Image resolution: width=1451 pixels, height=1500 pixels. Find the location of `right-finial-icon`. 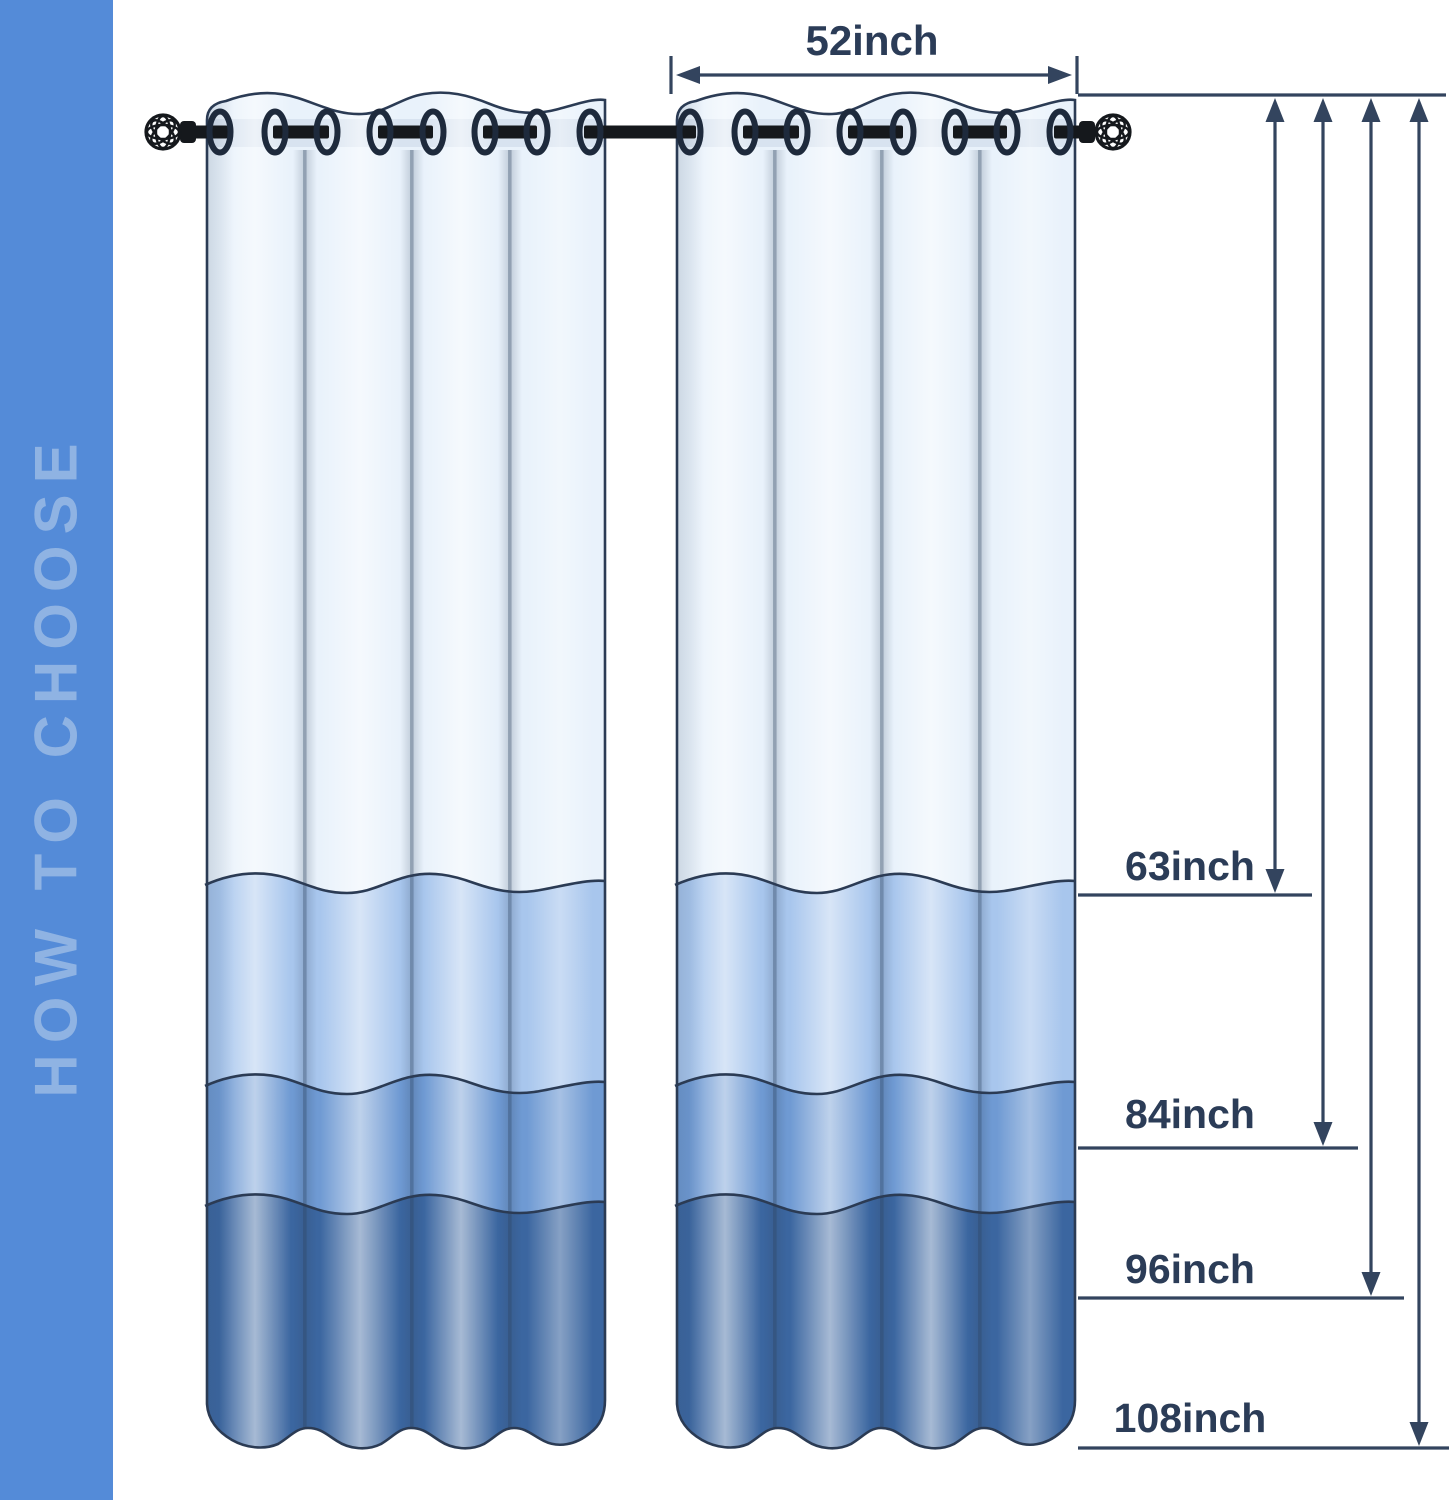

right-finial-icon is located at coordinates (1105, 132).